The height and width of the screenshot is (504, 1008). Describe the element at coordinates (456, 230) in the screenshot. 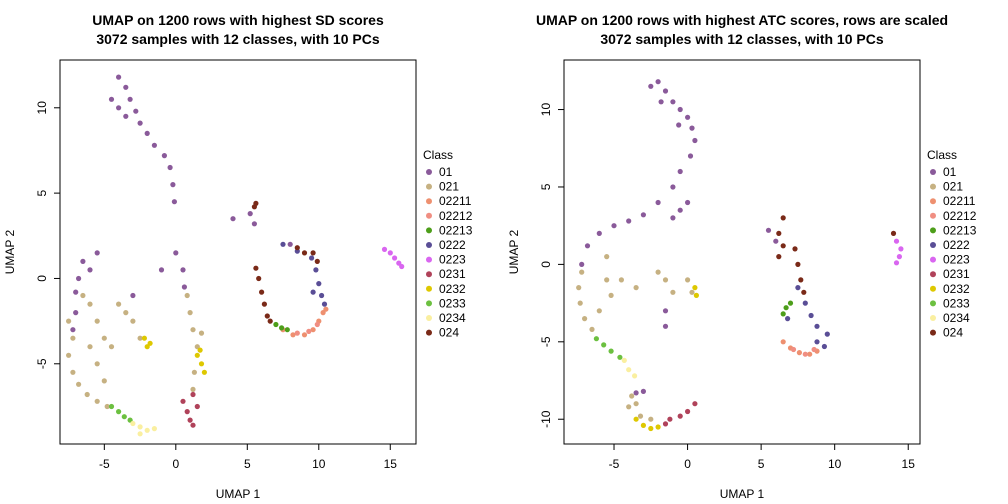

I see `panel-sd-legend-label: 02213` at that location.